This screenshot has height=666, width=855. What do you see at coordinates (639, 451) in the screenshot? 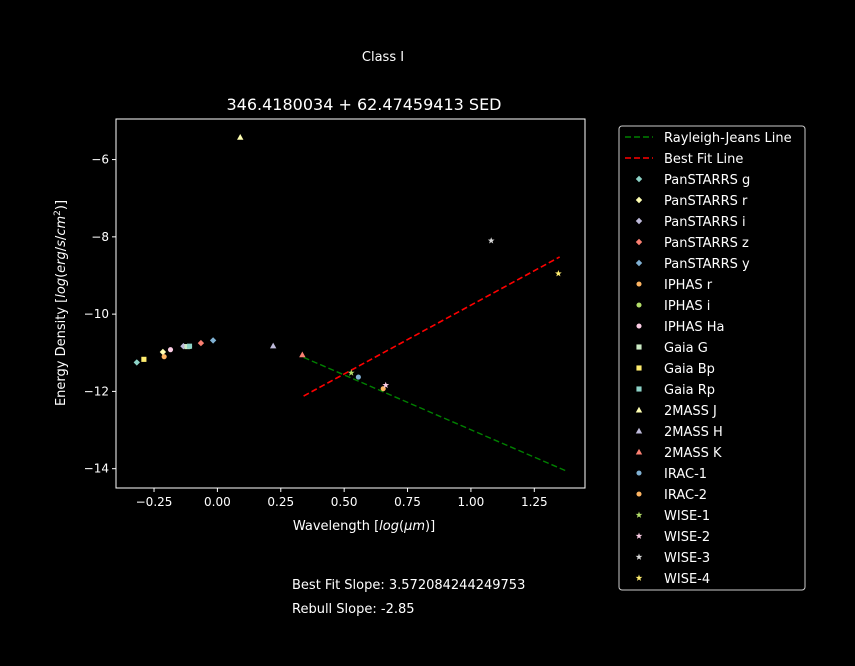
I see `legend-swatch-2mass-k` at bounding box center [639, 451].